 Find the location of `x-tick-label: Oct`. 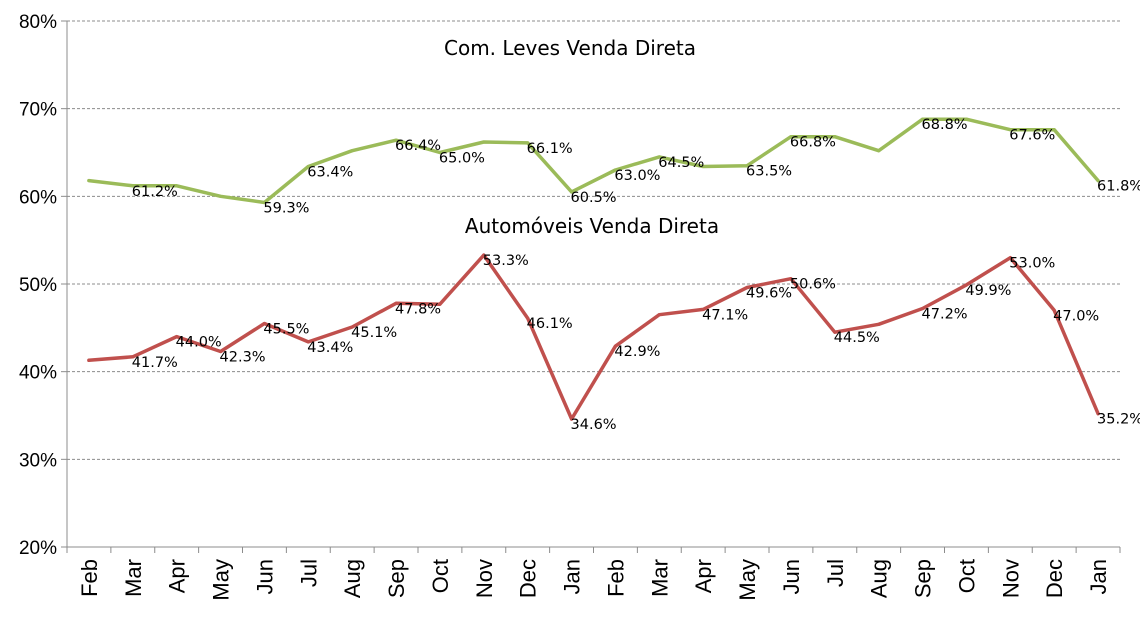

x-tick-label: Oct is located at coordinates (966, 576).